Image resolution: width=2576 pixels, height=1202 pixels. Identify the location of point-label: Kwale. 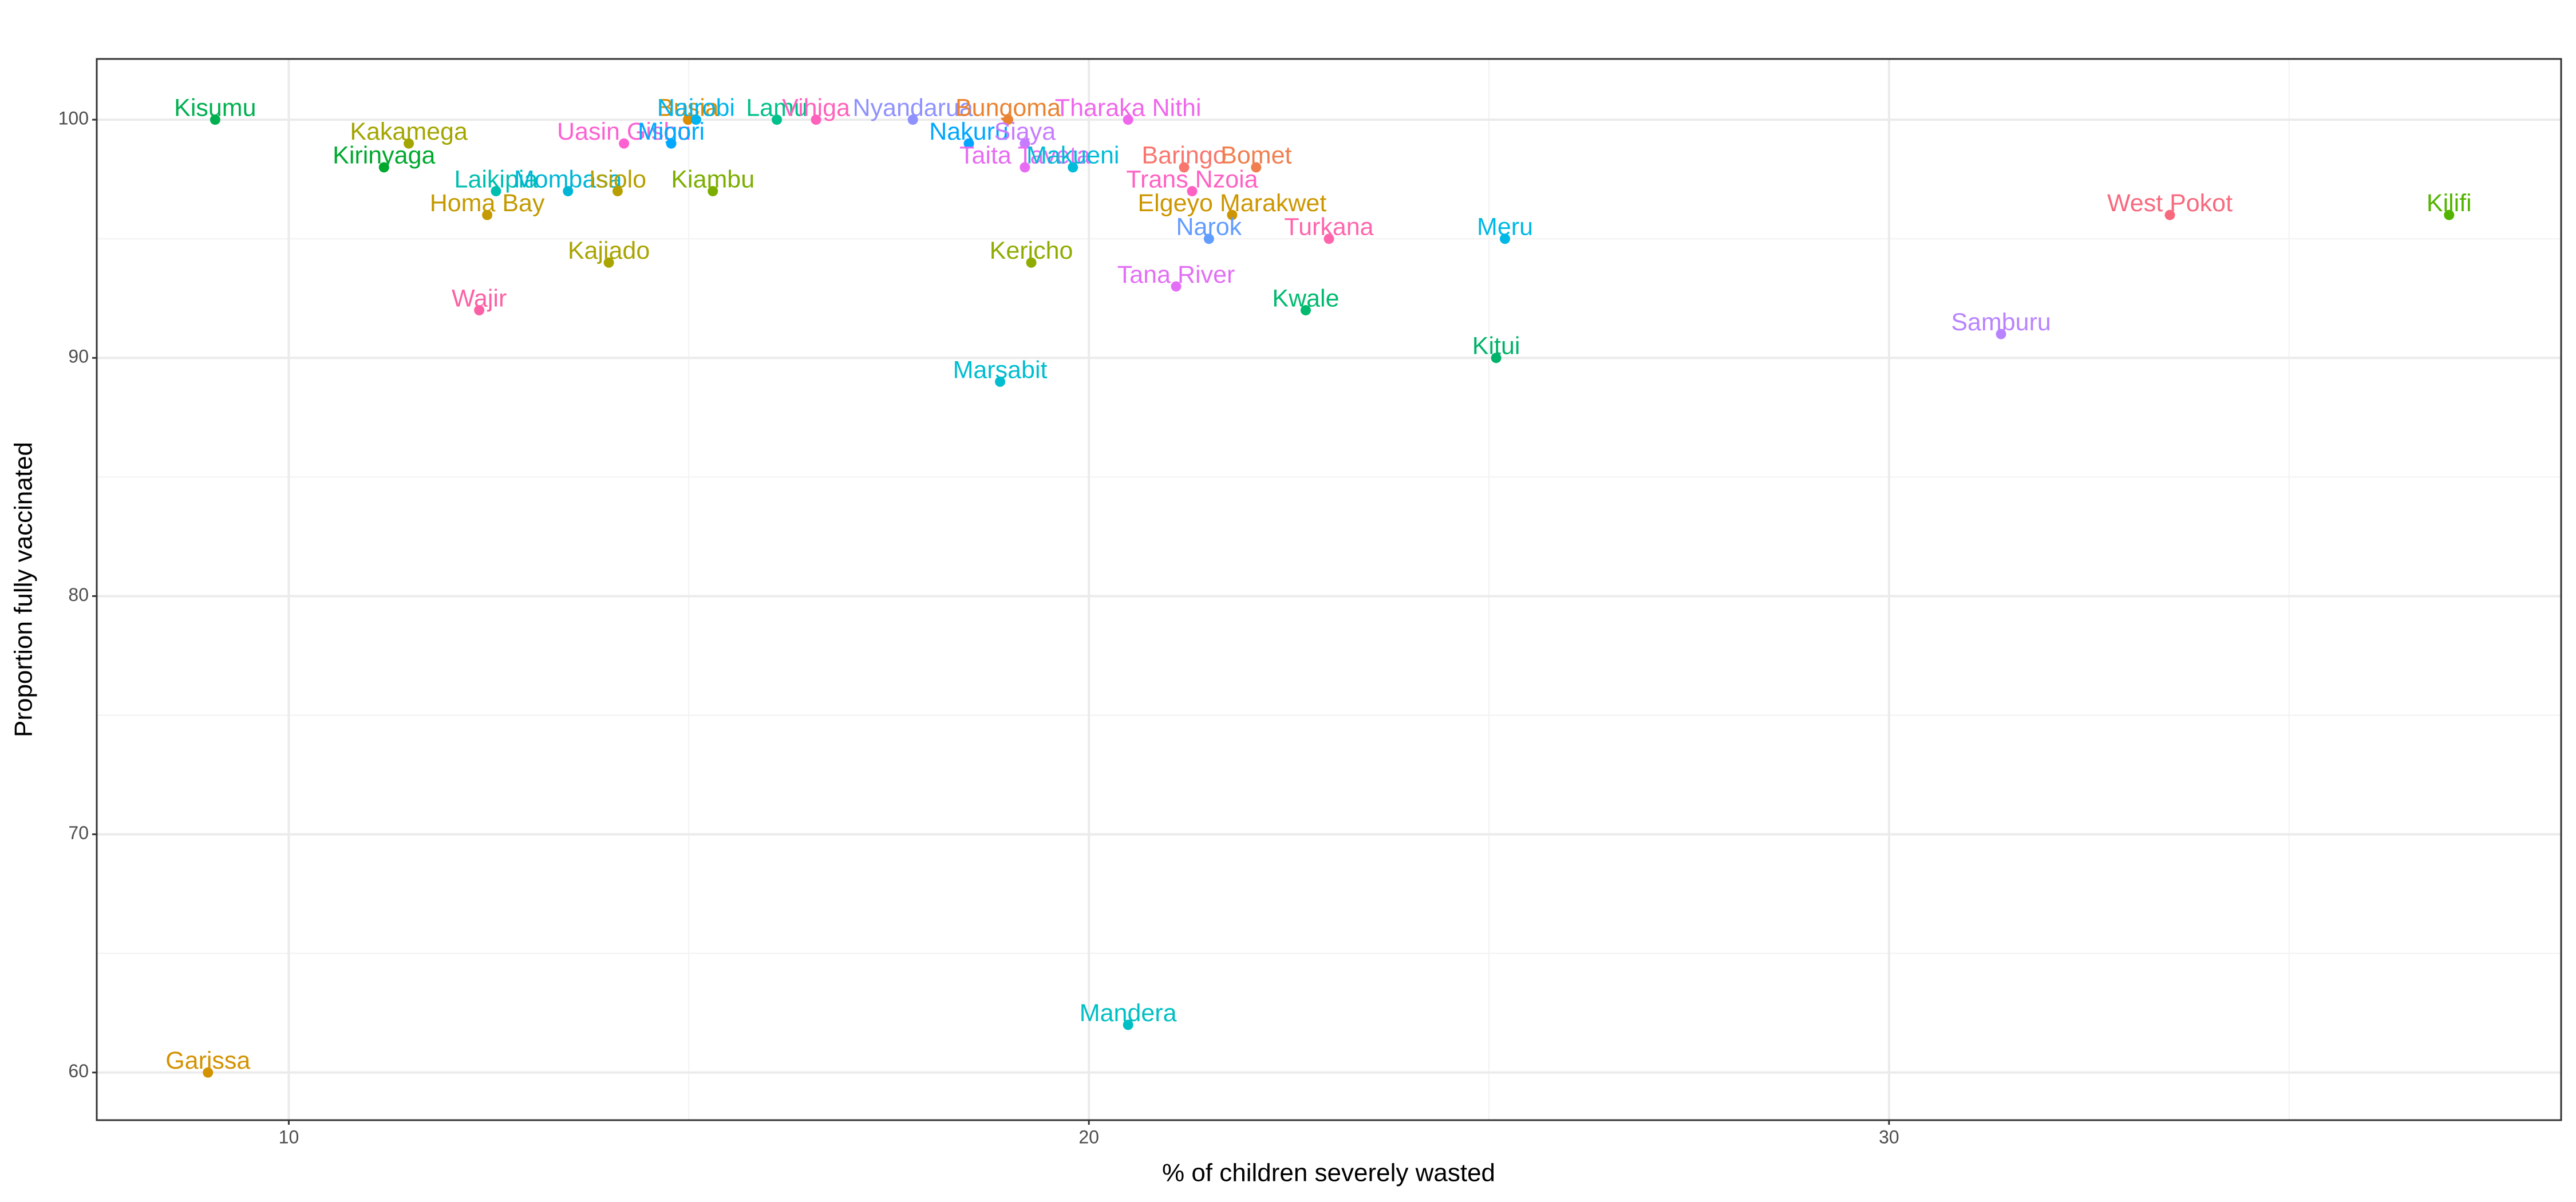
(1305, 298).